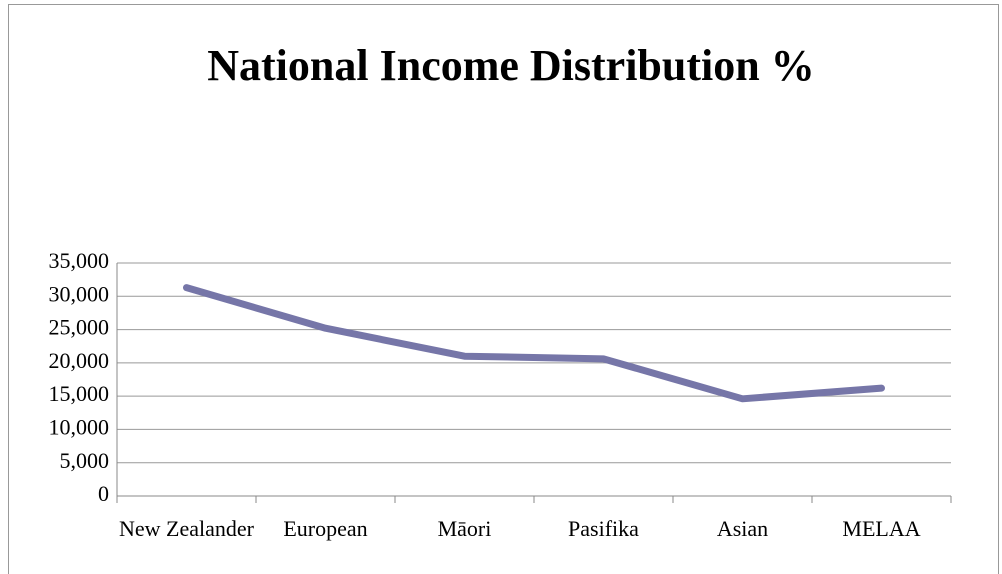 This screenshot has width=1002, height=574. What do you see at coordinates (510, 65) in the screenshot?
I see `chart-title: National Income Distribution %` at bounding box center [510, 65].